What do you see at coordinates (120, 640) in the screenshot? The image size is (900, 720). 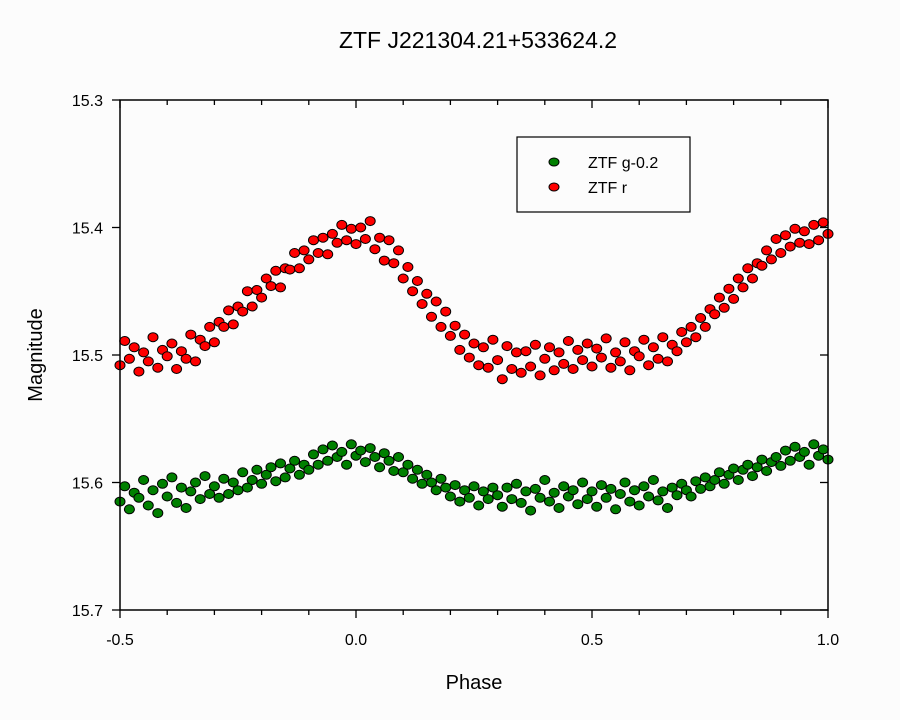 I see `x-tick-label: -0.5` at bounding box center [120, 640].